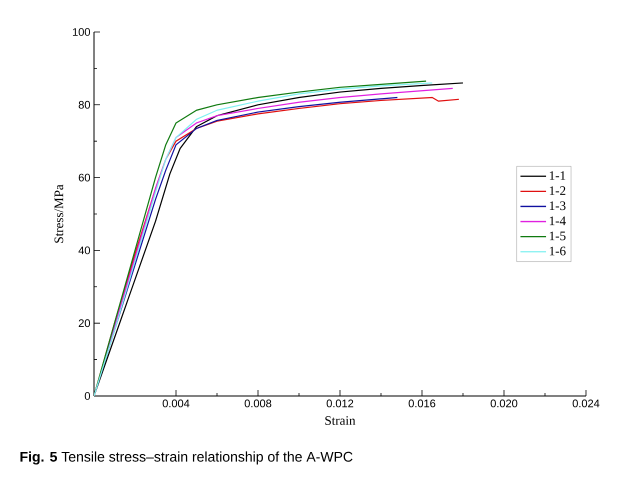 This screenshot has height=489, width=627. Describe the element at coordinates (558, 205) in the screenshot. I see `legend-label: 1-3` at that location.